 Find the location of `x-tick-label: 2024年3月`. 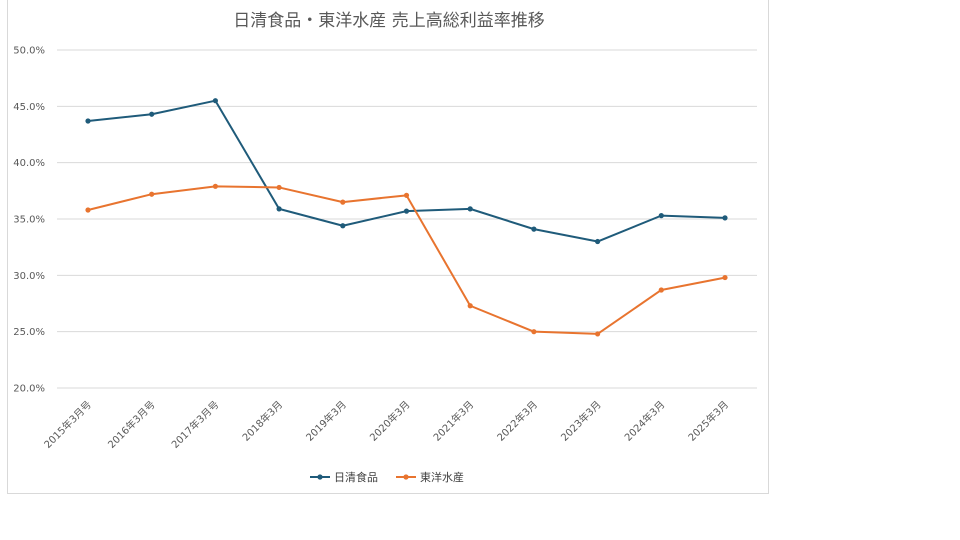

x-tick-label: 2024年3月 is located at coordinates (645, 421).